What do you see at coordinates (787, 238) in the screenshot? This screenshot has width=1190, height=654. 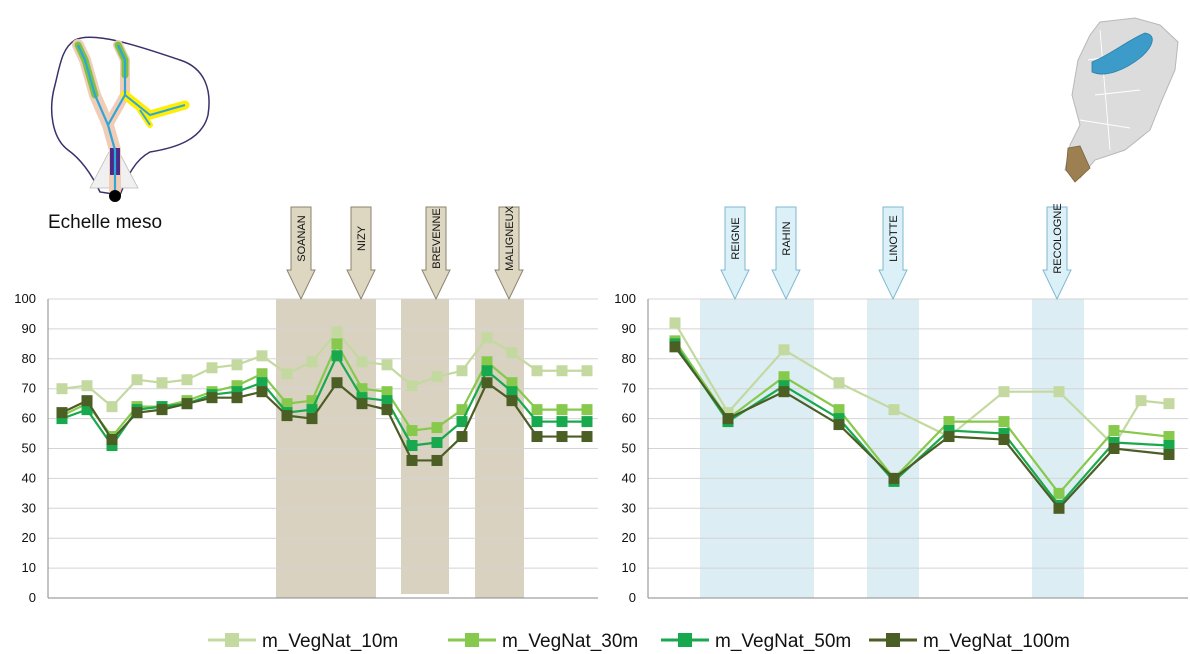 I see `river-label: RAHIN` at bounding box center [787, 238].